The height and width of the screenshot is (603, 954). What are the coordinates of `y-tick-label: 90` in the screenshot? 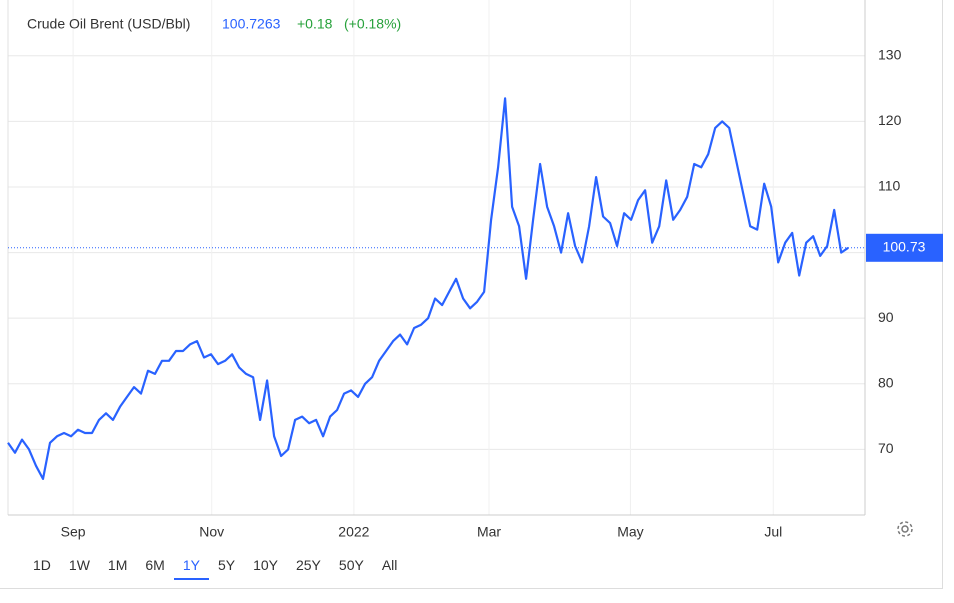 It's located at (886, 317).